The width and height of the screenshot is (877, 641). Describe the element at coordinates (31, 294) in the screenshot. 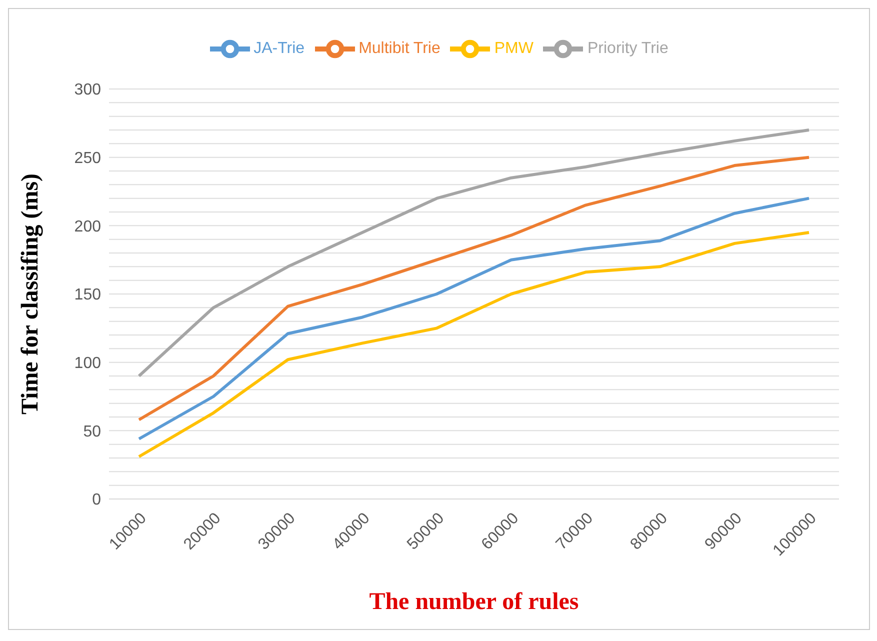

I see `y-axis-title: Time for classifing (ms)` at that location.